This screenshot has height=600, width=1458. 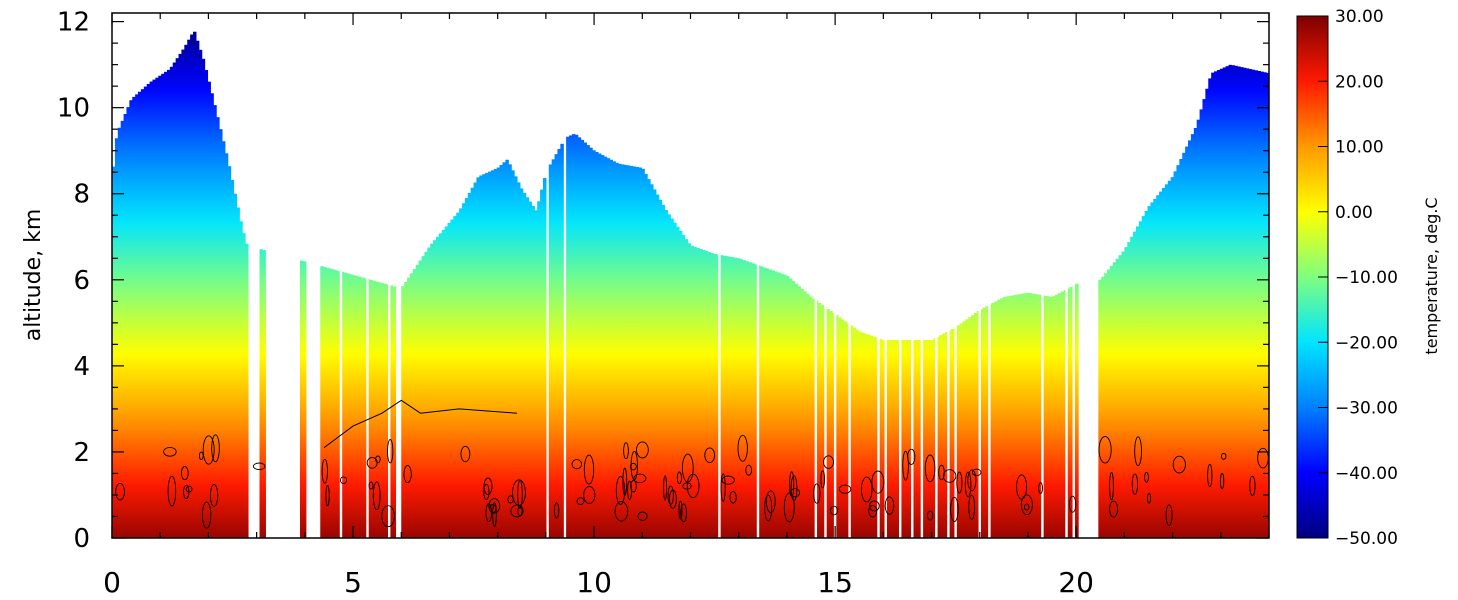 I want to click on colorbar-tick-label: 0.00, so click(x=1354, y=213).